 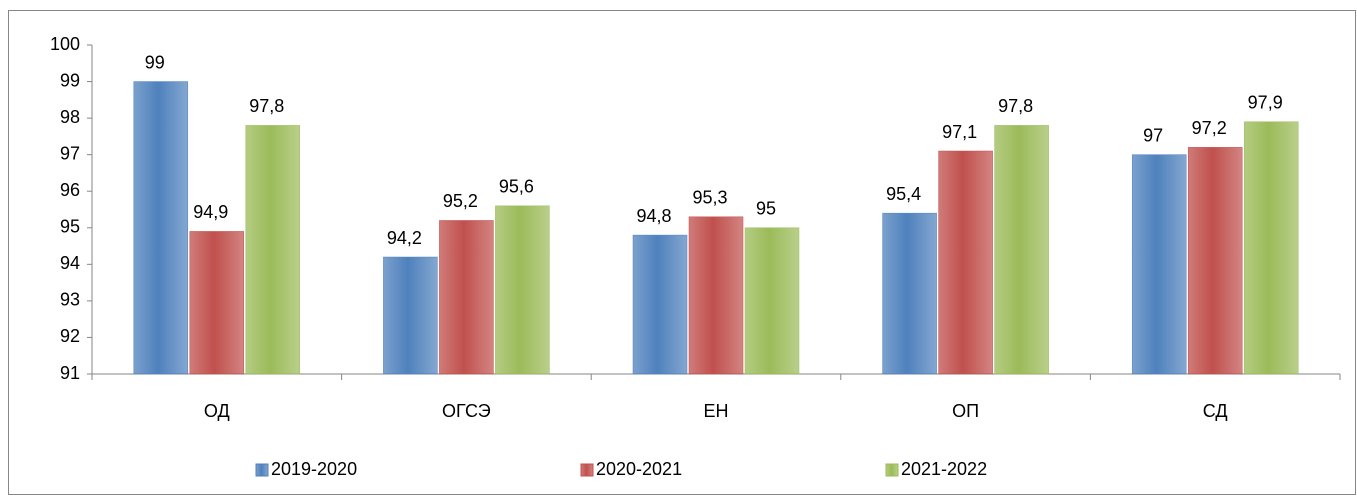 I want to click on y-tick-label: 97, so click(x=70, y=153).